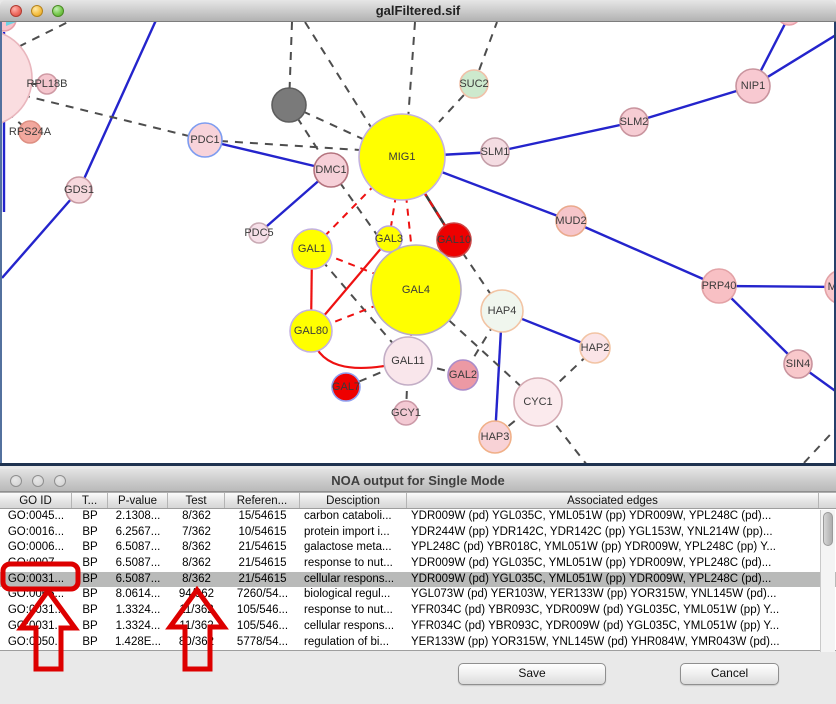  I want to click on node-DMC1, so click(331, 170).